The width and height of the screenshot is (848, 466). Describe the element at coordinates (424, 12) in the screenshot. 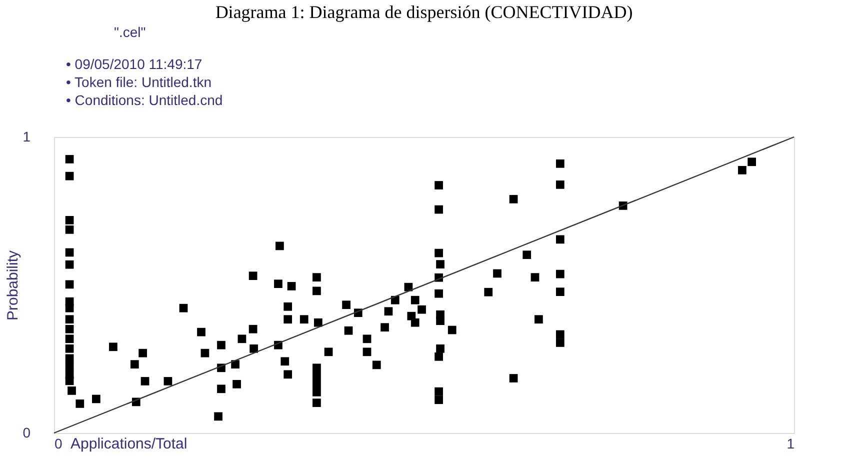

I see `chart-title: Diagrama 1: Diagrama de dispersión (CONECTIVIDAD)` at that location.